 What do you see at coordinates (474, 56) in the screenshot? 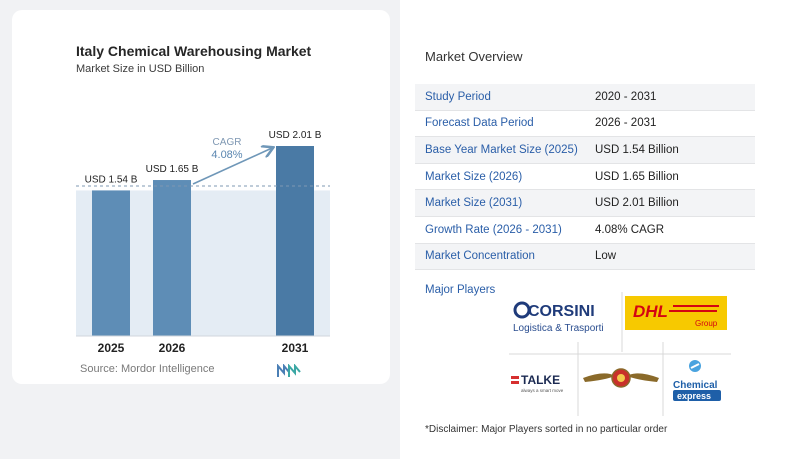
I see `overview-title: Market Overview` at bounding box center [474, 56].